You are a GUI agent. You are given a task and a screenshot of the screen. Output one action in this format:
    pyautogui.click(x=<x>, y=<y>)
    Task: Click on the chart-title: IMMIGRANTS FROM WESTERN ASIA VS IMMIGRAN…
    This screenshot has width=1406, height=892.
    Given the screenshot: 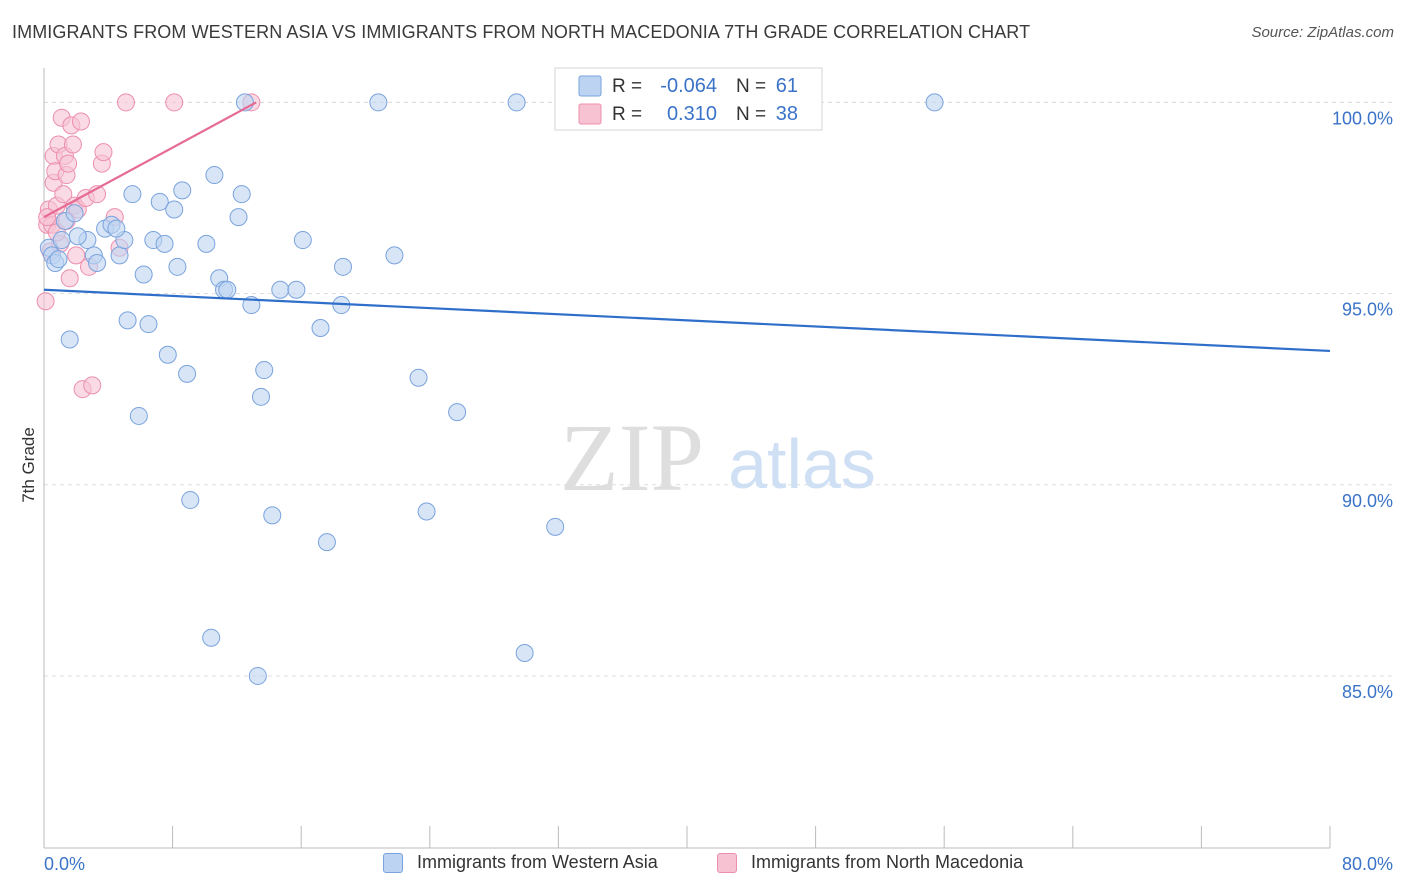 What is the action you would take?
    pyautogui.click(x=521, y=32)
    